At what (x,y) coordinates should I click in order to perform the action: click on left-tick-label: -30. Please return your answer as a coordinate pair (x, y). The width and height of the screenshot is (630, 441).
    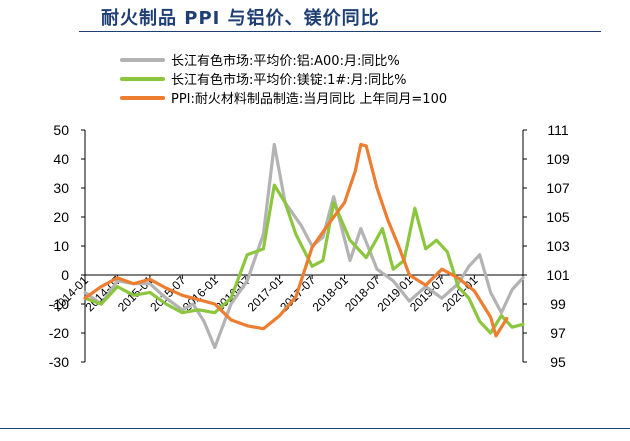
    Looking at the image, I should click on (59, 362).